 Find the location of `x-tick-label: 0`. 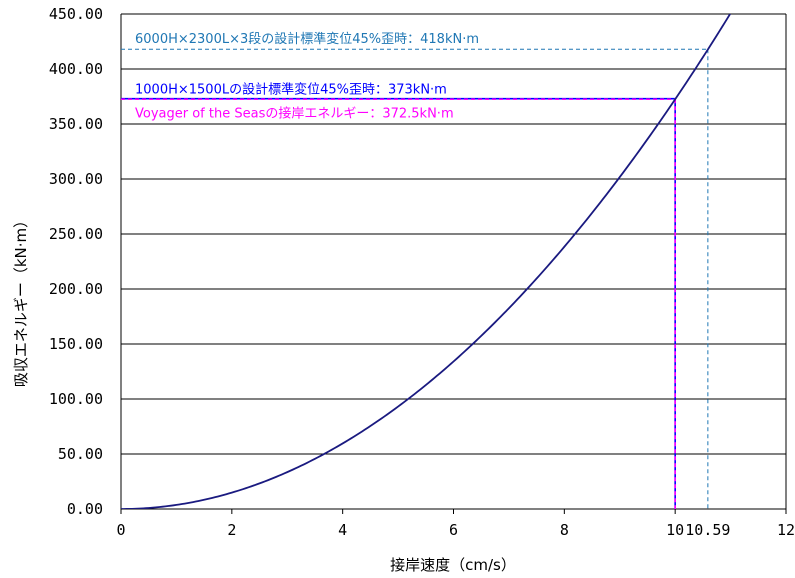

x-tick-label: 0 is located at coordinates (120, 530).